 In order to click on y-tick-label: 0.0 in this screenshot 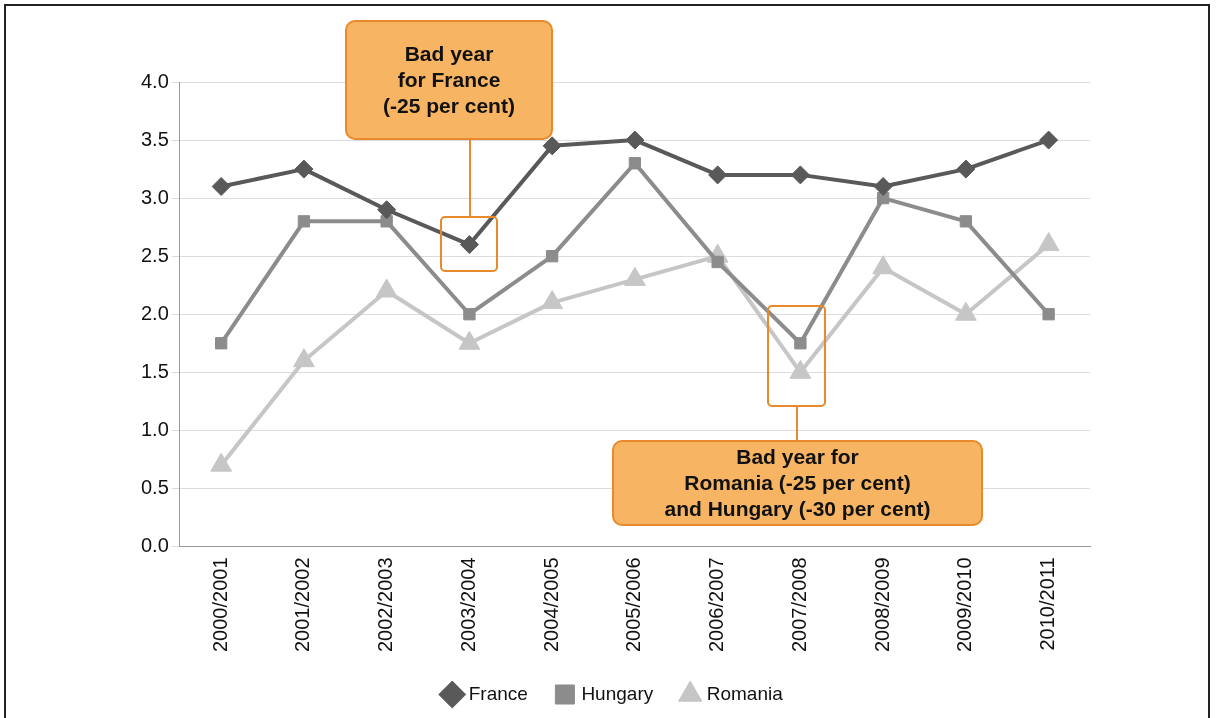, I will do `click(154, 544)`.